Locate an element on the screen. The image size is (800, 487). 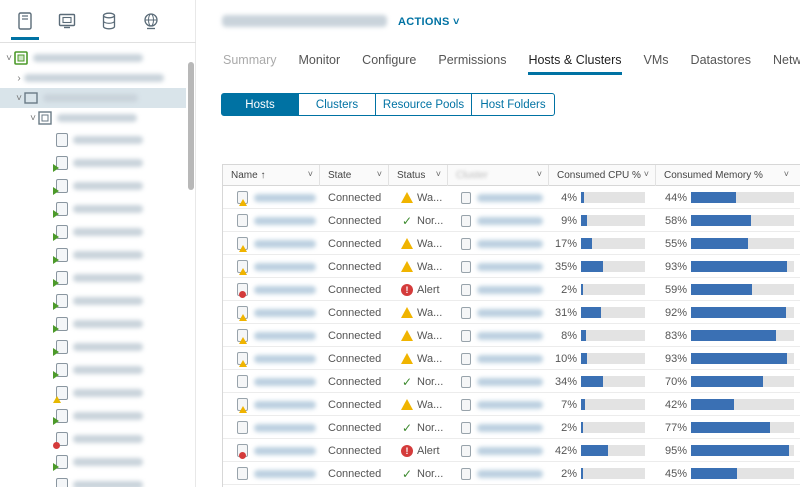
navigator-scrollbar is located at coordinates (191, 126).